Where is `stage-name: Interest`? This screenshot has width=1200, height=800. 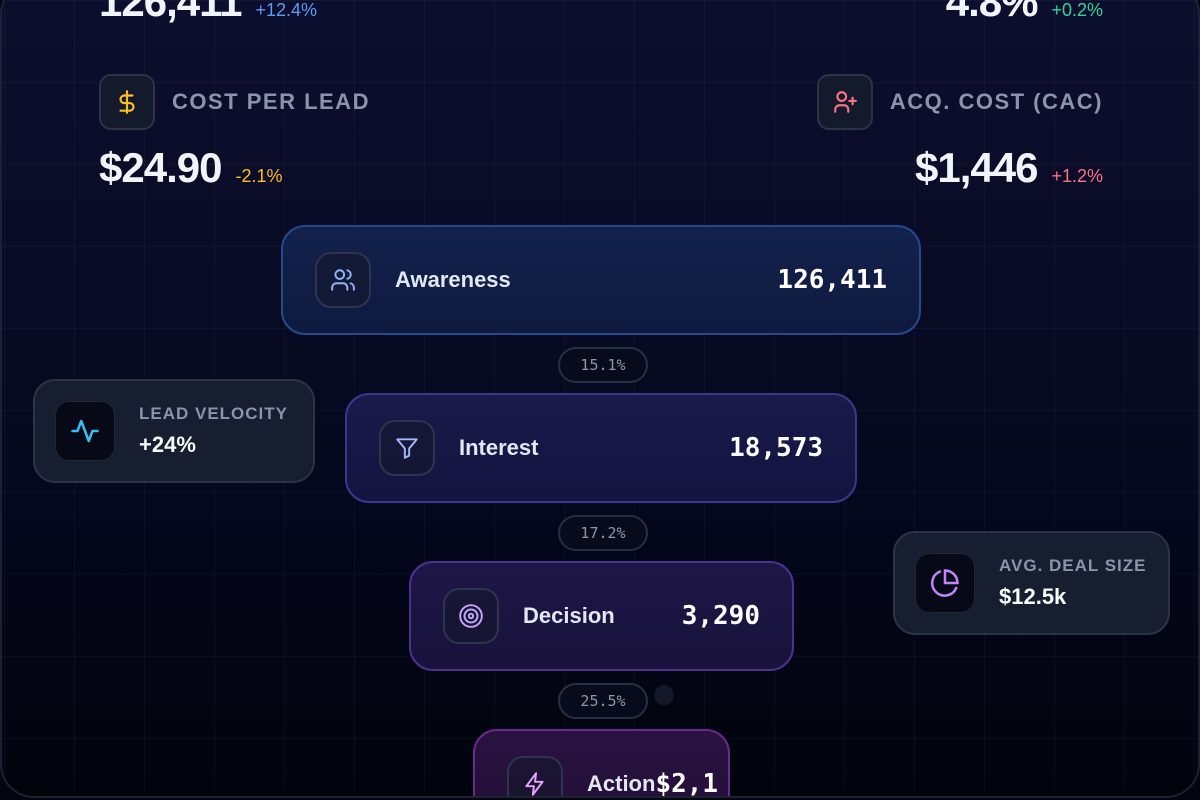
stage-name: Interest is located at coordinates (499, 447).